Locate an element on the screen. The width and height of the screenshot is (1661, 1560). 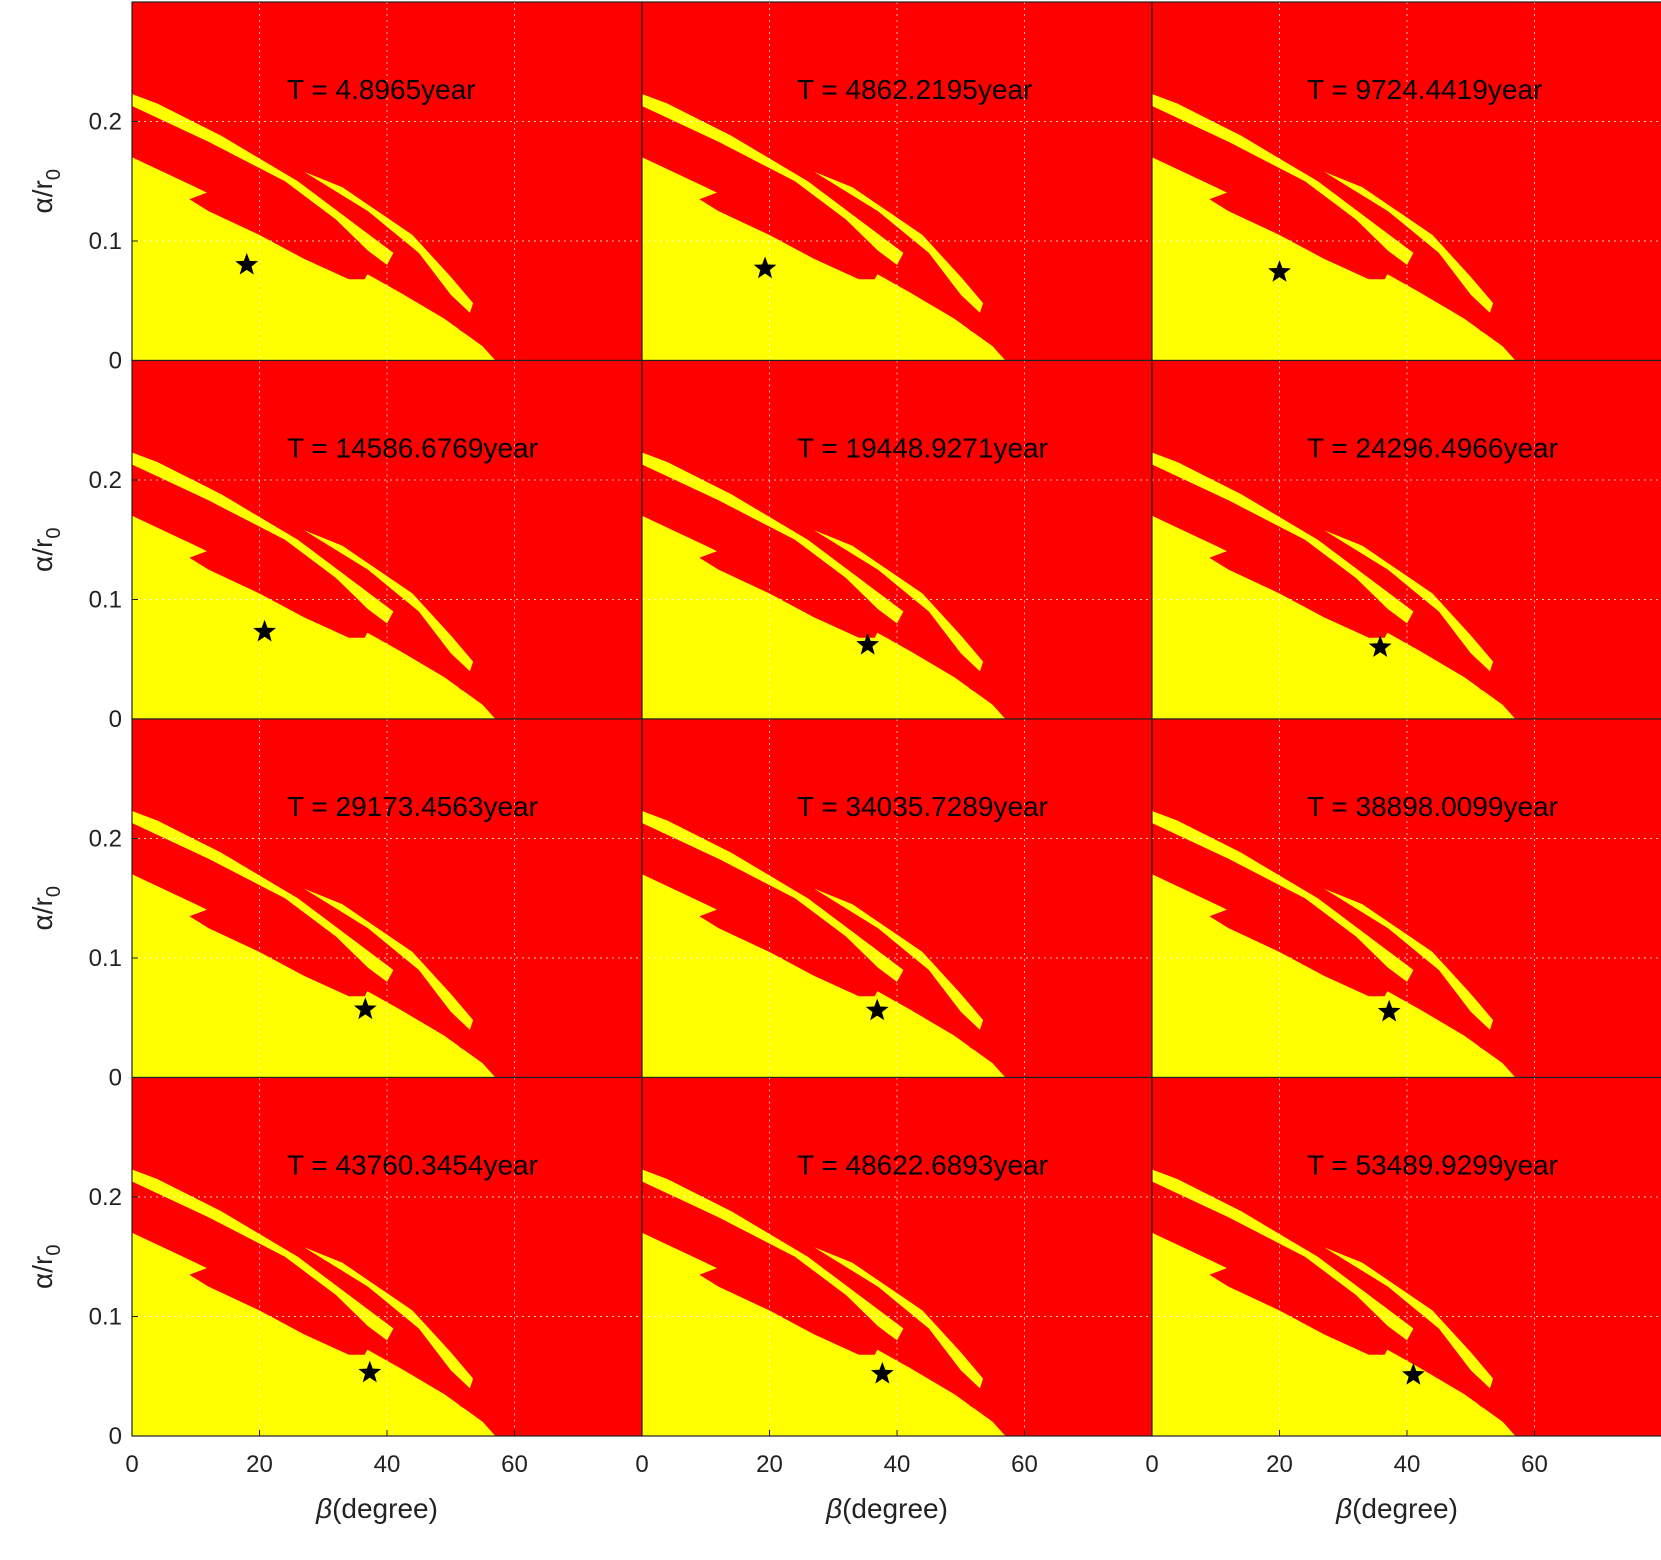
panel-title: T = 14586.6769year is located at coordinates (412, 448).